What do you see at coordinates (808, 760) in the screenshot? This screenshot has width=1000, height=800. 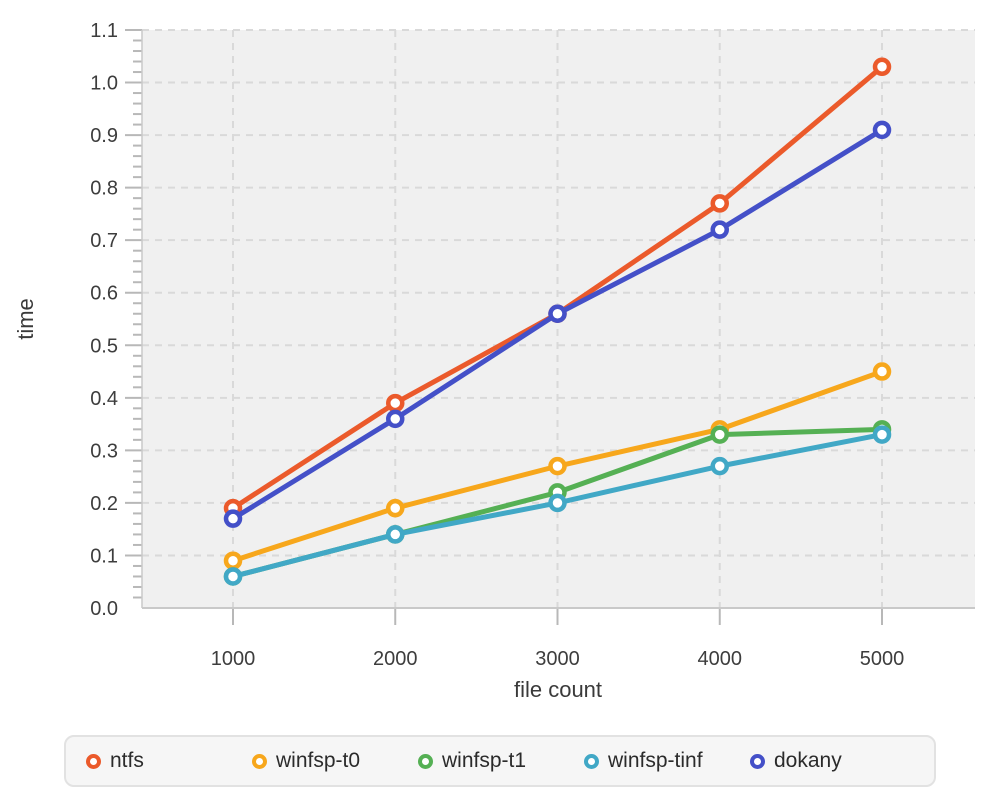 I see `legend-label: dokany` at bounding box center [808, 760].